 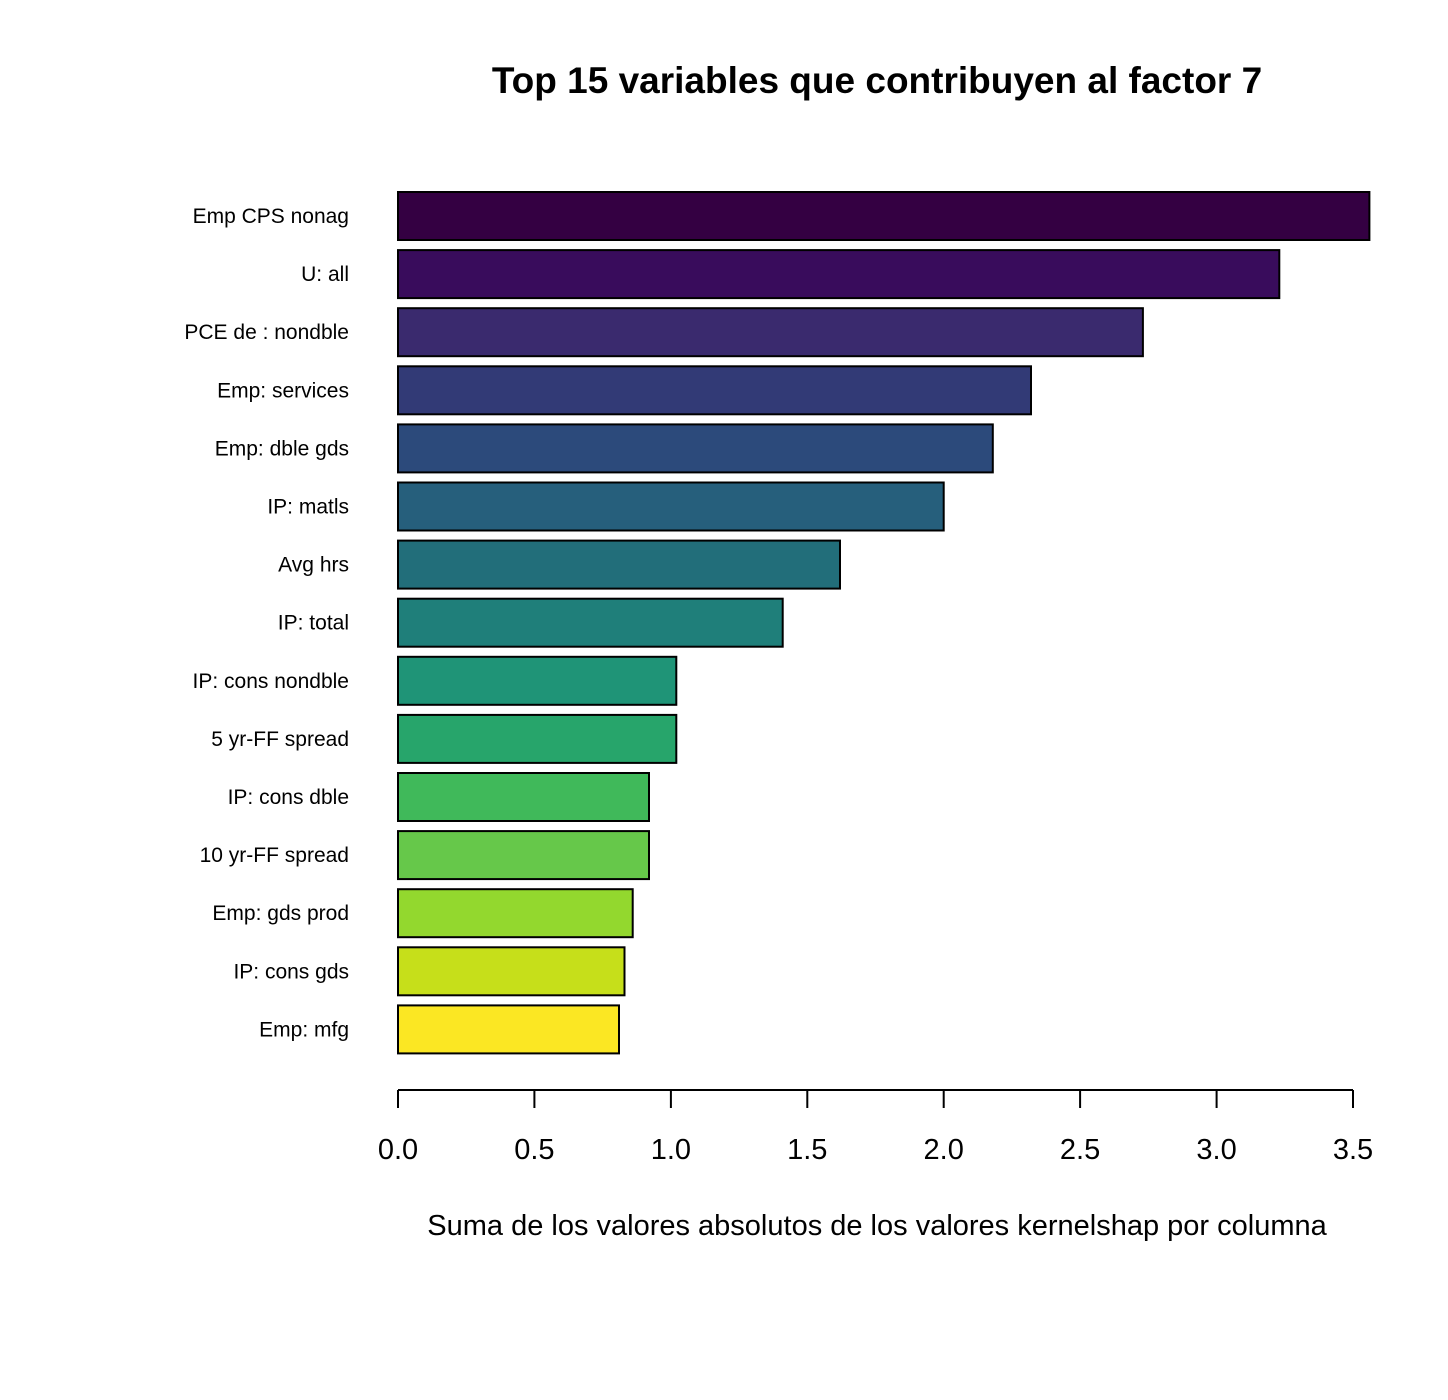 What do you see at coordinates (398, 1150) in the screenshot?
I see `x-tick-label: 0.0` at bounding box center [398, 1150].